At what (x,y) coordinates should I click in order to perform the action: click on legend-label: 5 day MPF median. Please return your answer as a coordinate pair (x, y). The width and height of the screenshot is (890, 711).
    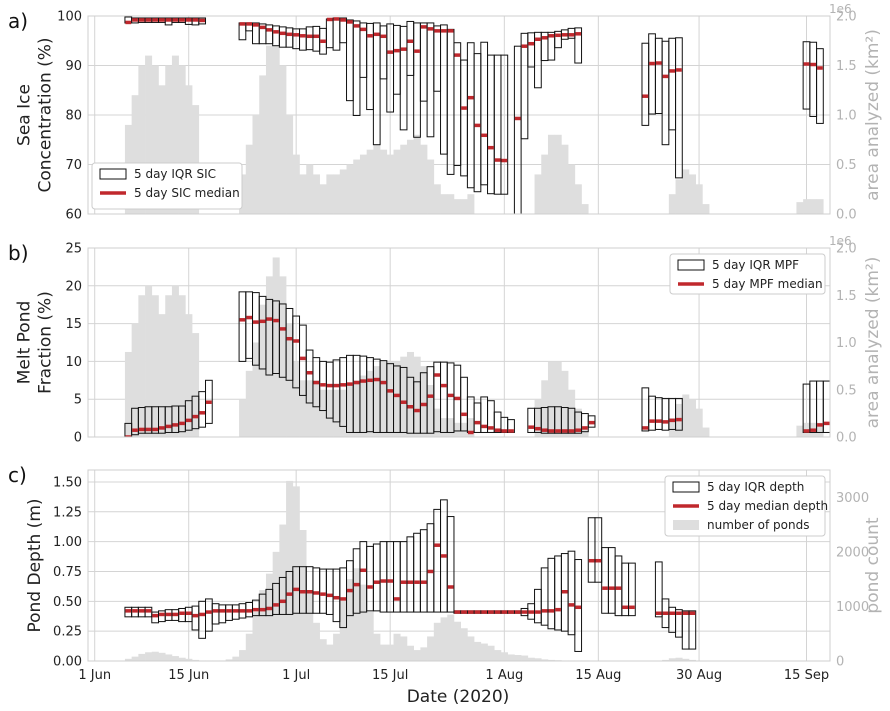
    Looking at the image, I should click on (767, 284).